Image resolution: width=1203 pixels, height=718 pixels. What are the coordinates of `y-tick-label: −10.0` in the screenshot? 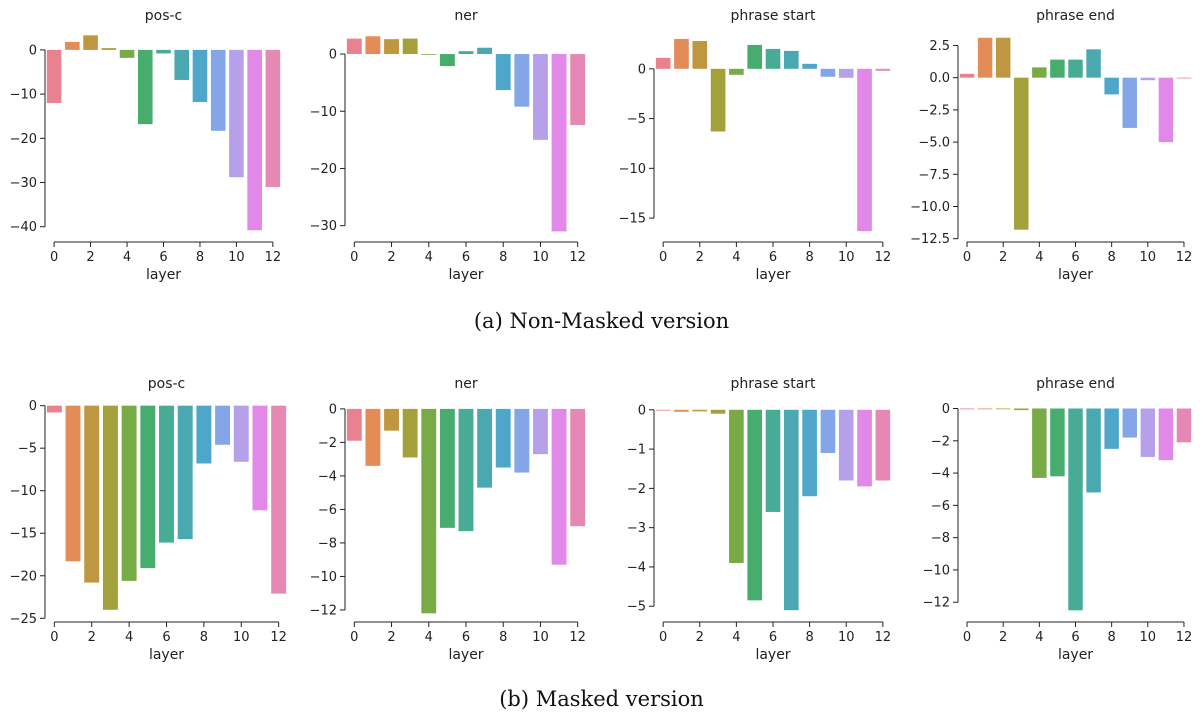 It's located at (930, 207).